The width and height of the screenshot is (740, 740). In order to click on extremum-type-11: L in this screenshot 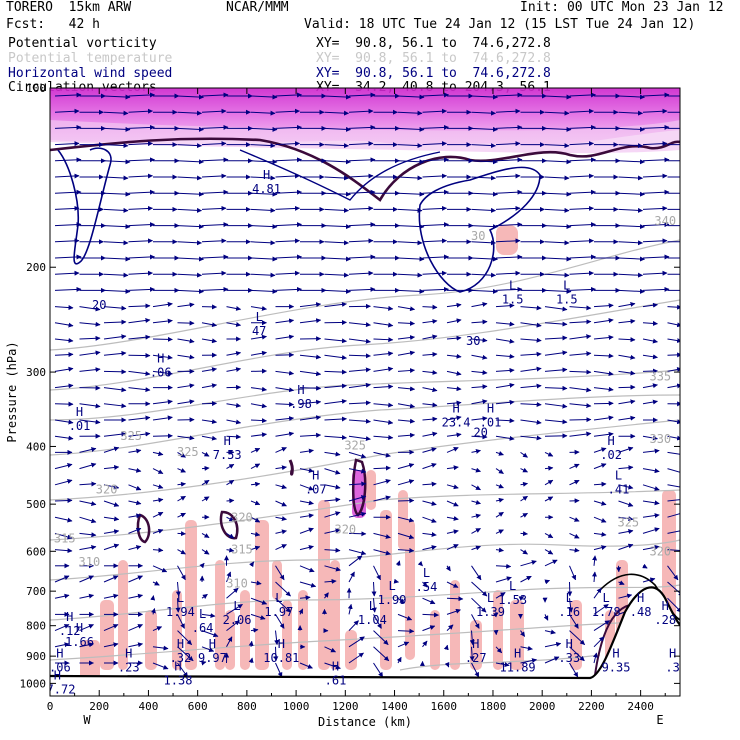, I will do `click(512, 285)`.